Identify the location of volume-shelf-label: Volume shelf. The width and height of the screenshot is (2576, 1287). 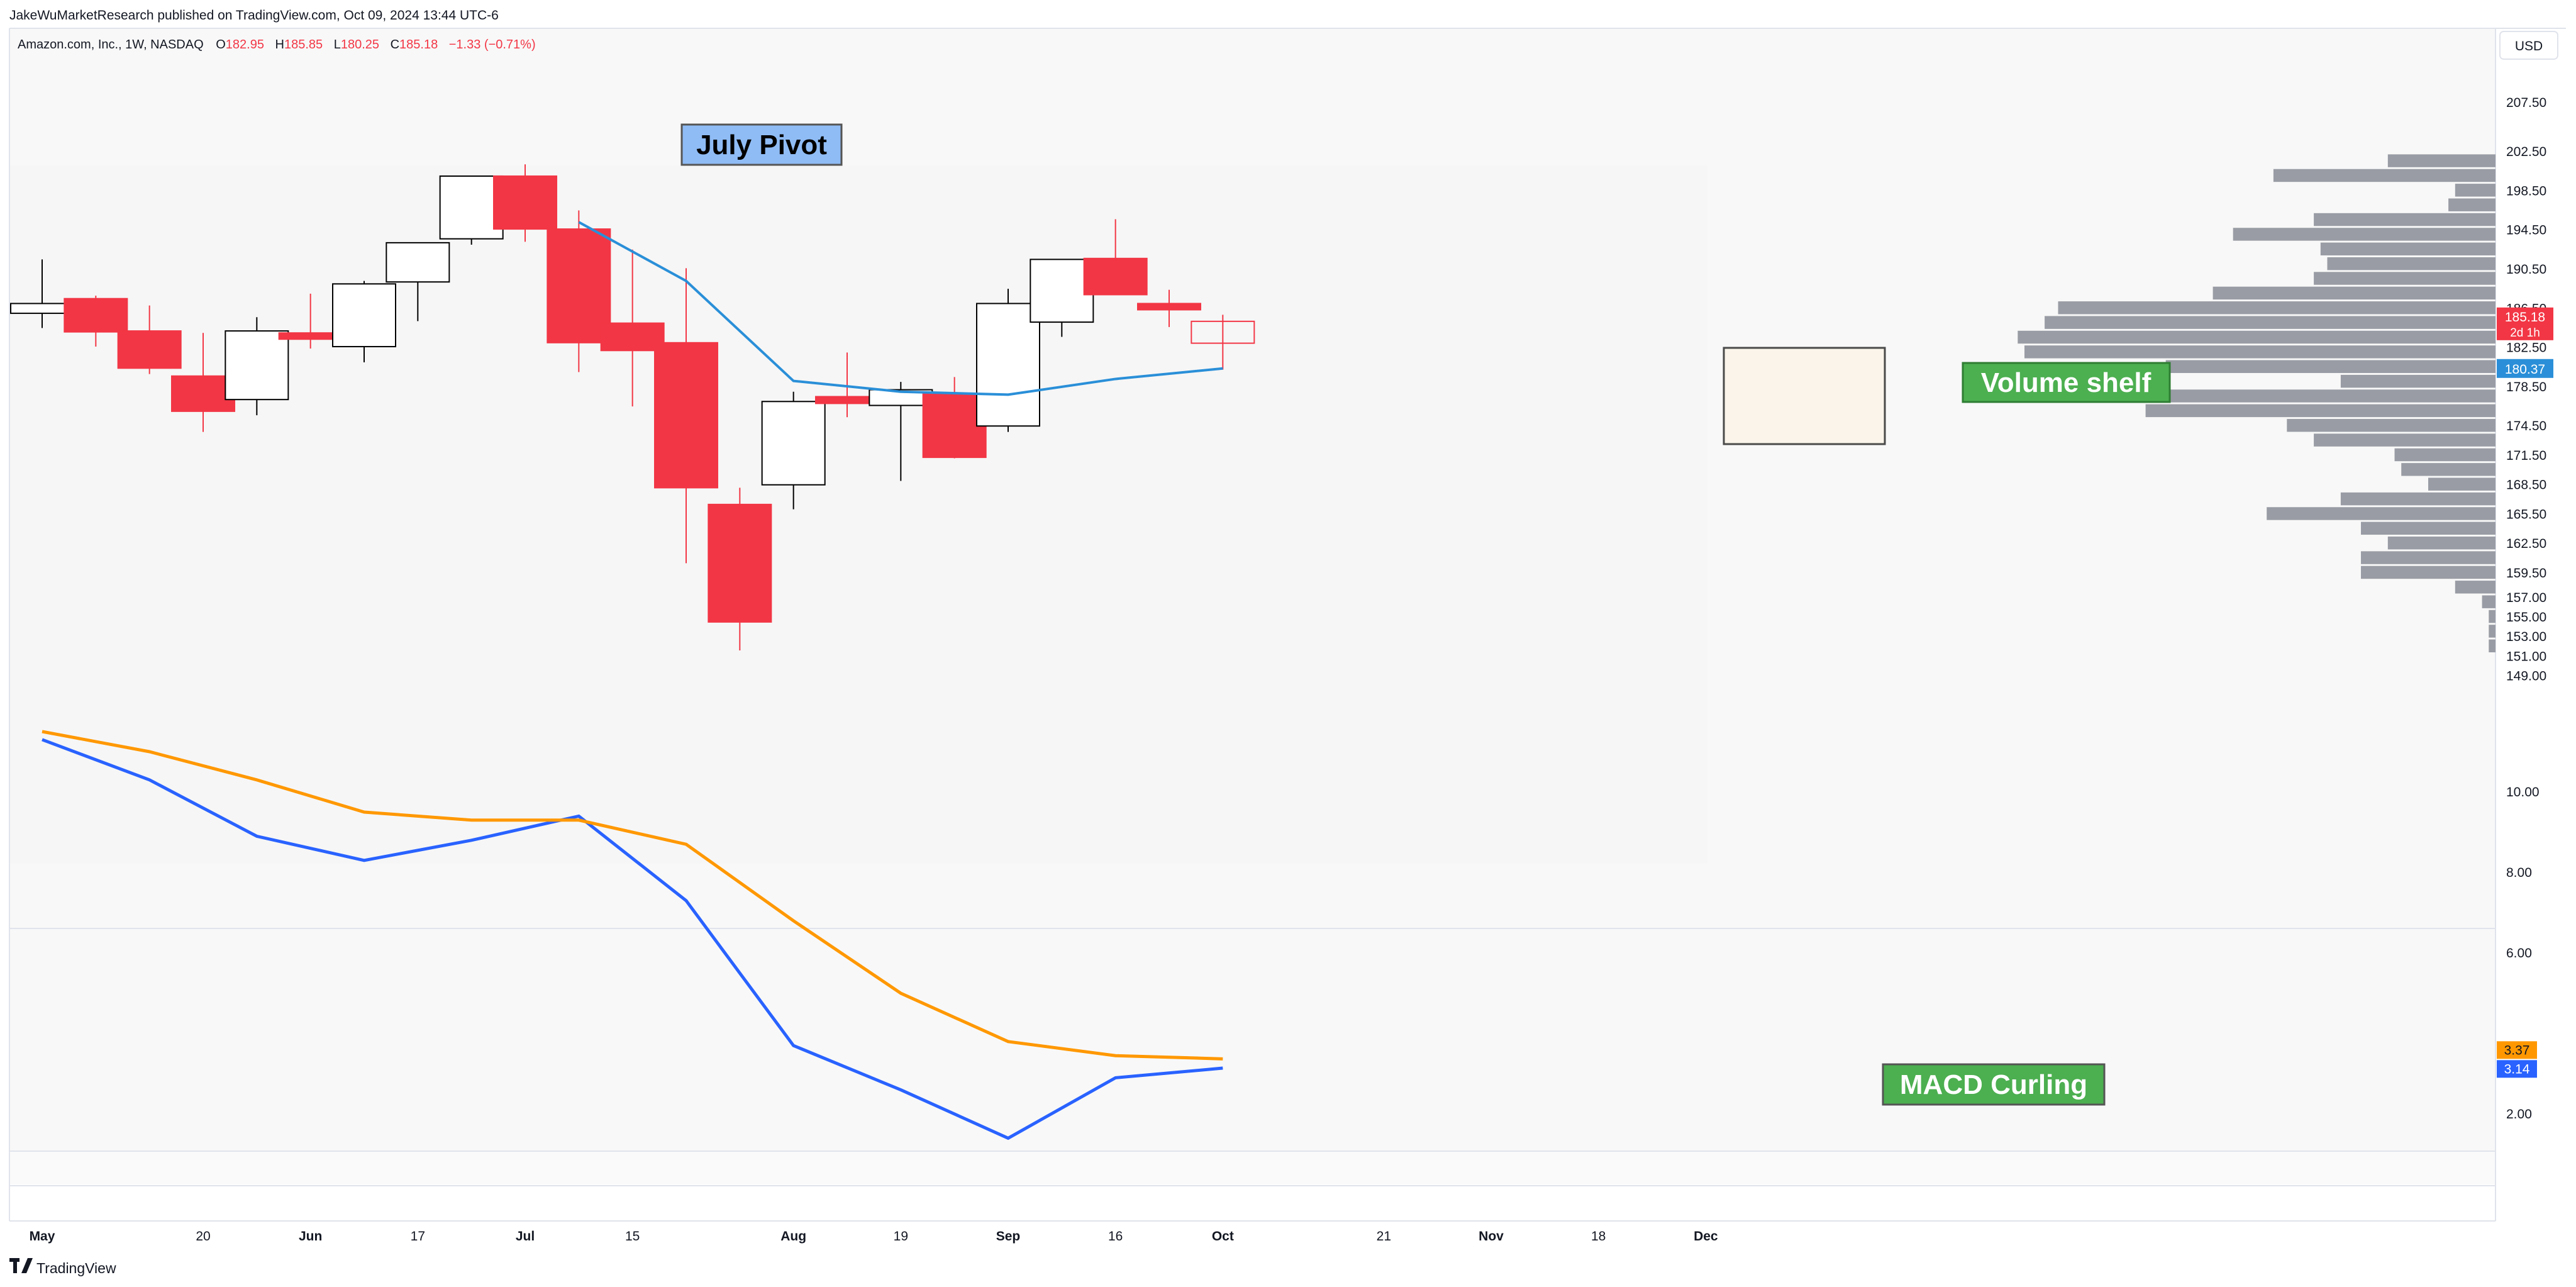
(2066, 382).